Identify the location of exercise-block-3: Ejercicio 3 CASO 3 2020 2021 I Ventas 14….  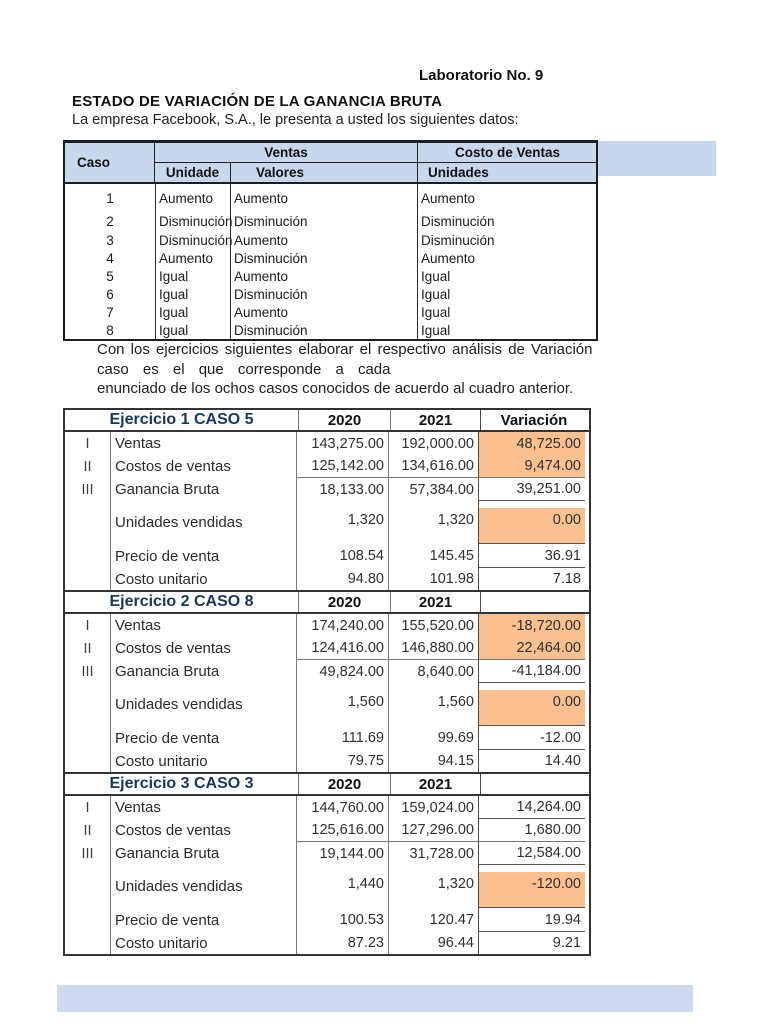
(327, 863).